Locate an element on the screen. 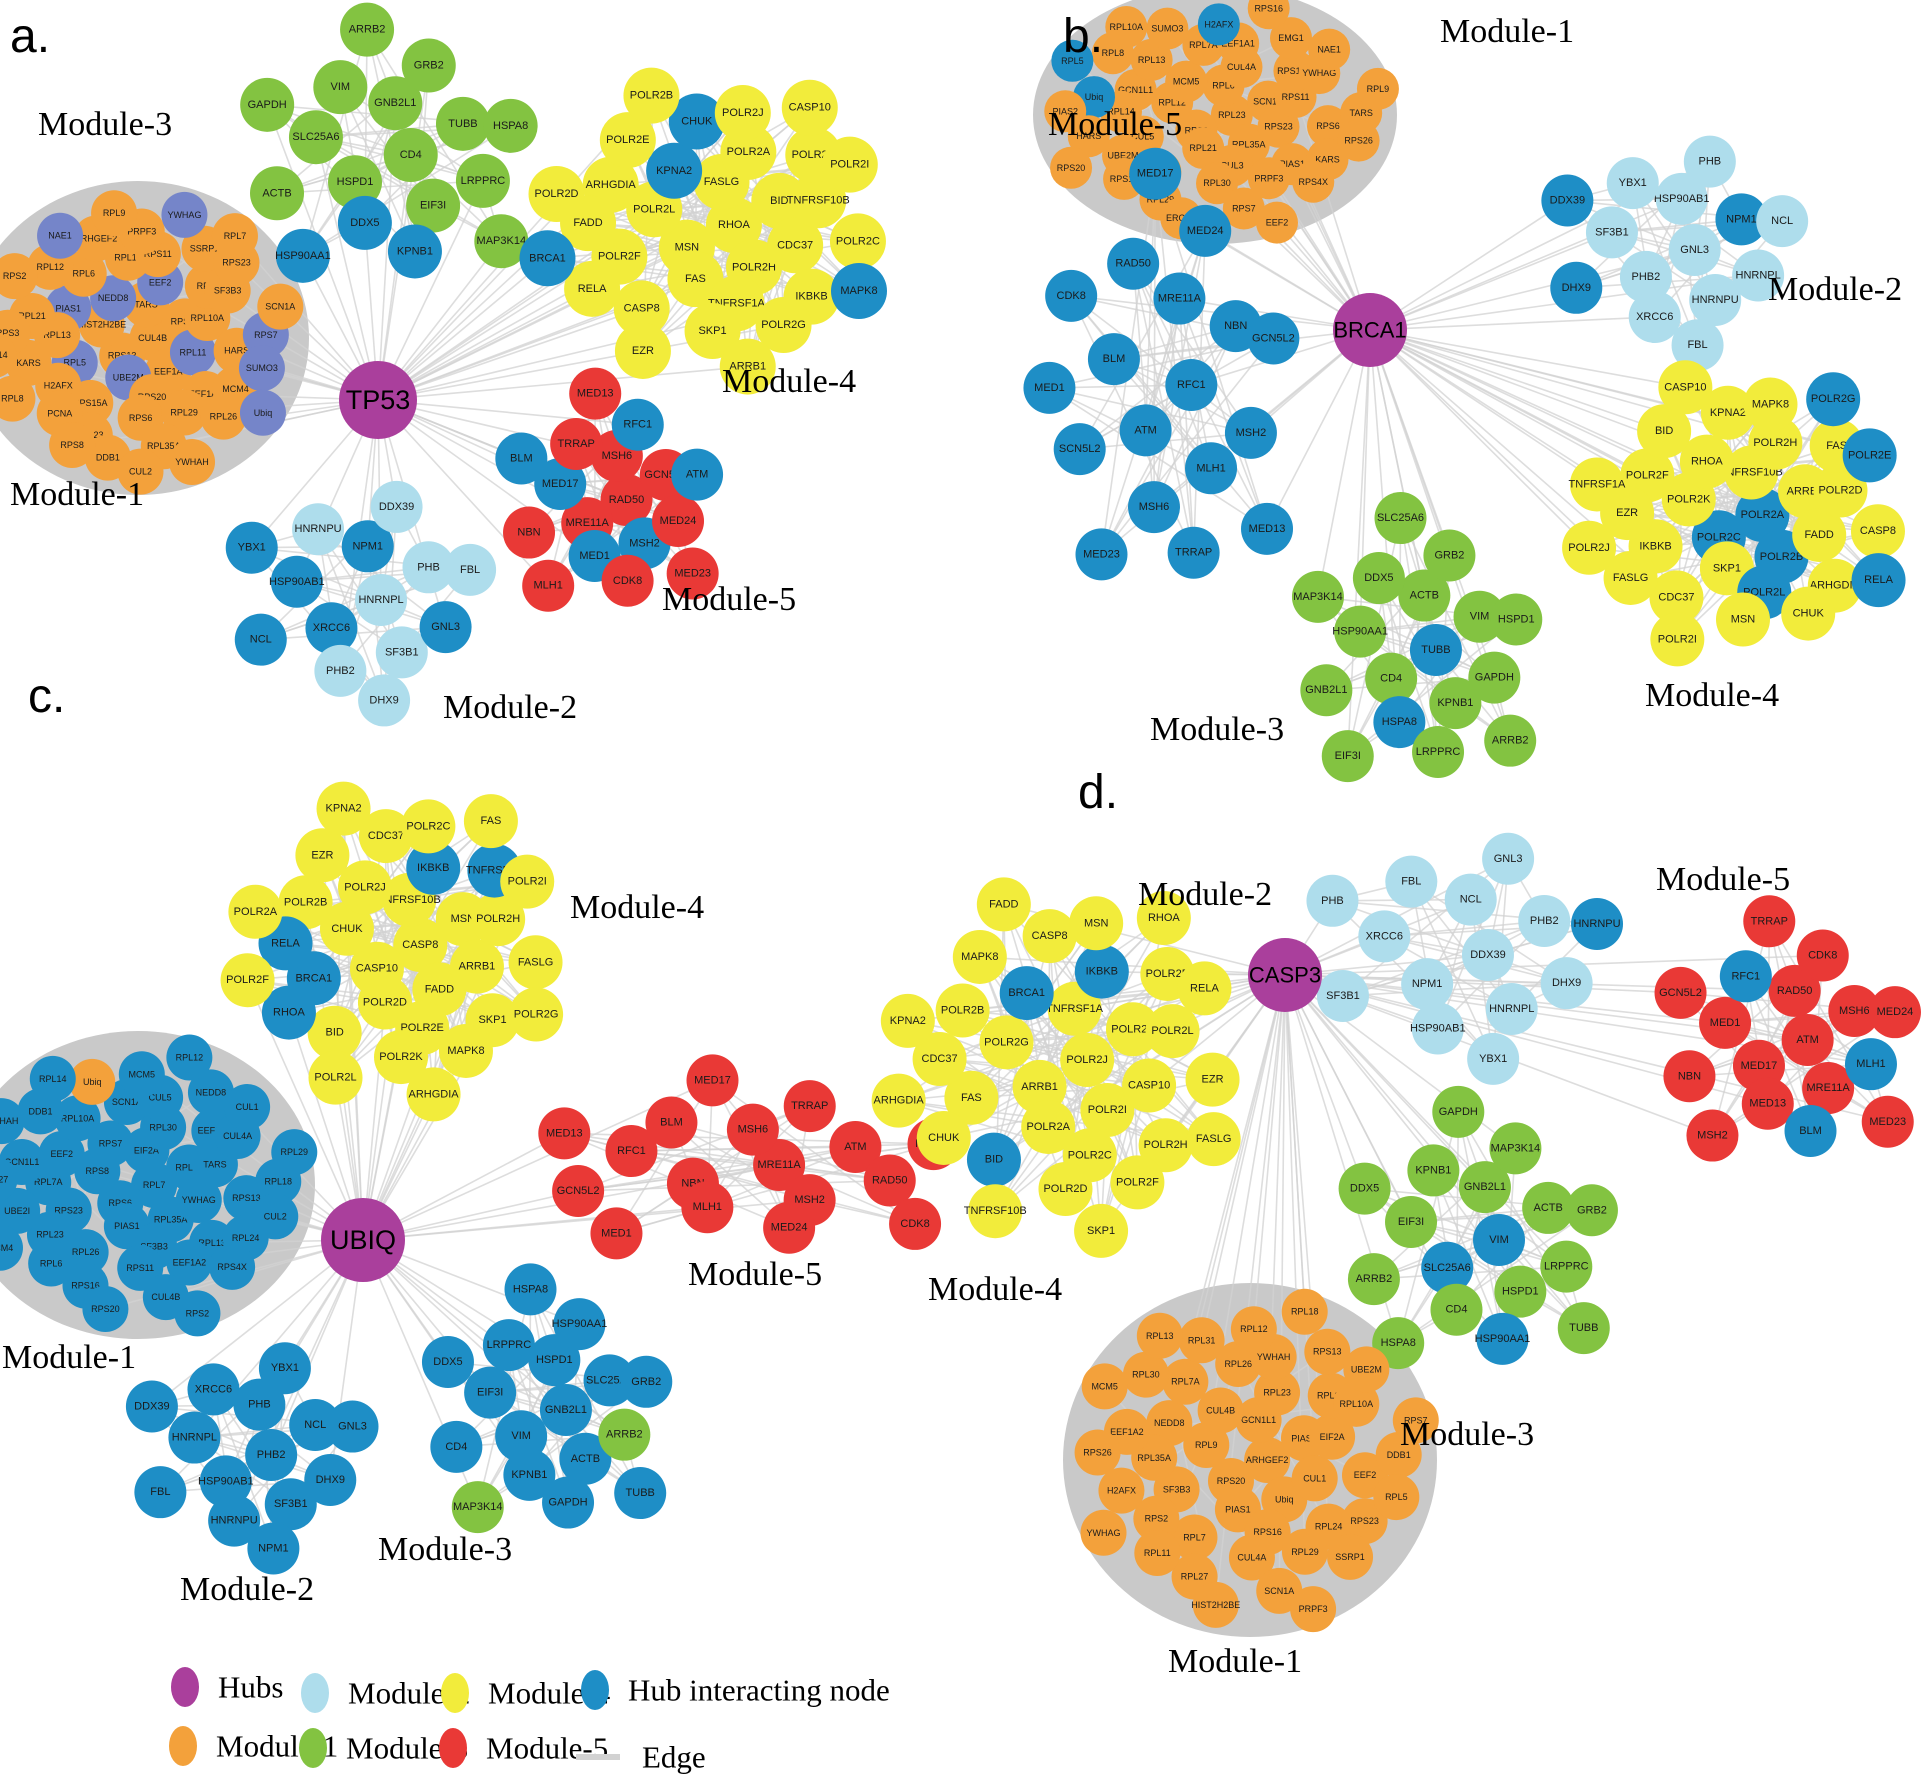 Image resolution: width=1923 pixels, height=1775 pixels. node-label: VIM is located at coordinates (1499, 1240).